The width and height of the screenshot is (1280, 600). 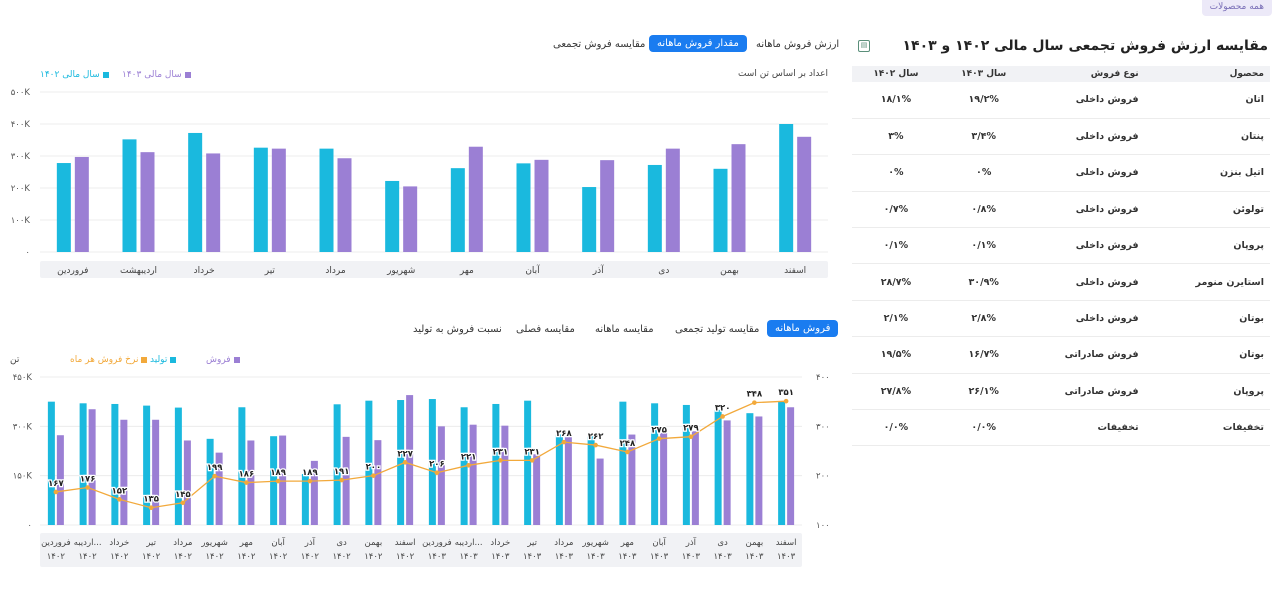 What do you see at coordinates (405, 543) in the screenshot?
I see `x-tick-label-month: اسفند` at bounding box center [405, 543].